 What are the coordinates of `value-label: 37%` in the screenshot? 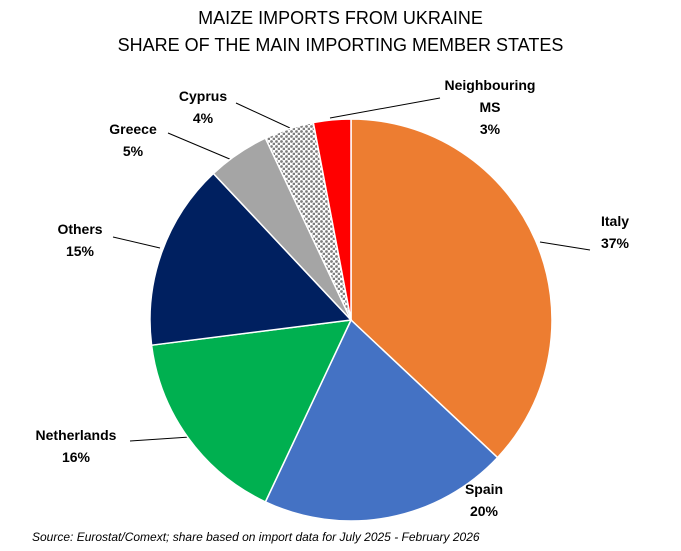 It's located at (615, 243).